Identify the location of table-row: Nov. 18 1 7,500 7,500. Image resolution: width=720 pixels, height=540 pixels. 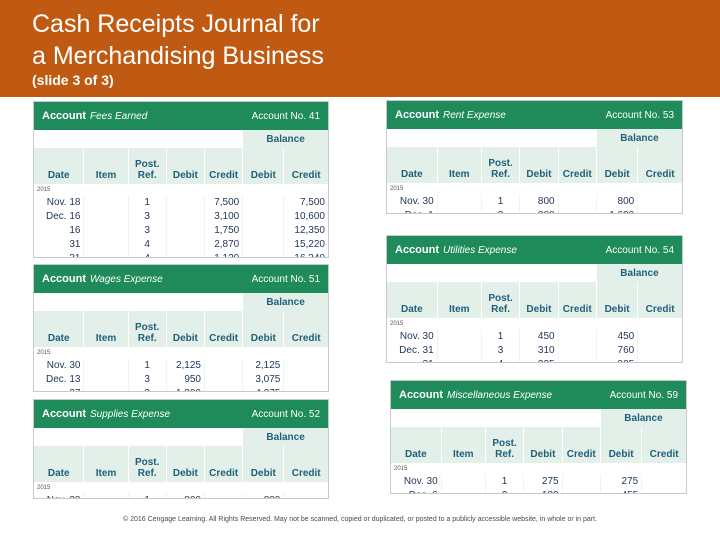
(181, 202).